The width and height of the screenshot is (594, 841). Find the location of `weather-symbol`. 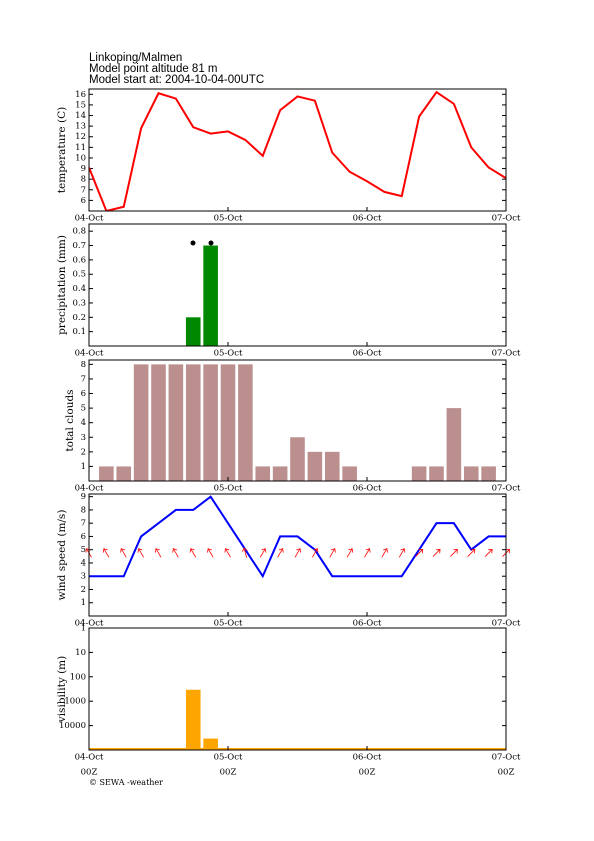

weather-symbol is located at coordinates (193, 243).